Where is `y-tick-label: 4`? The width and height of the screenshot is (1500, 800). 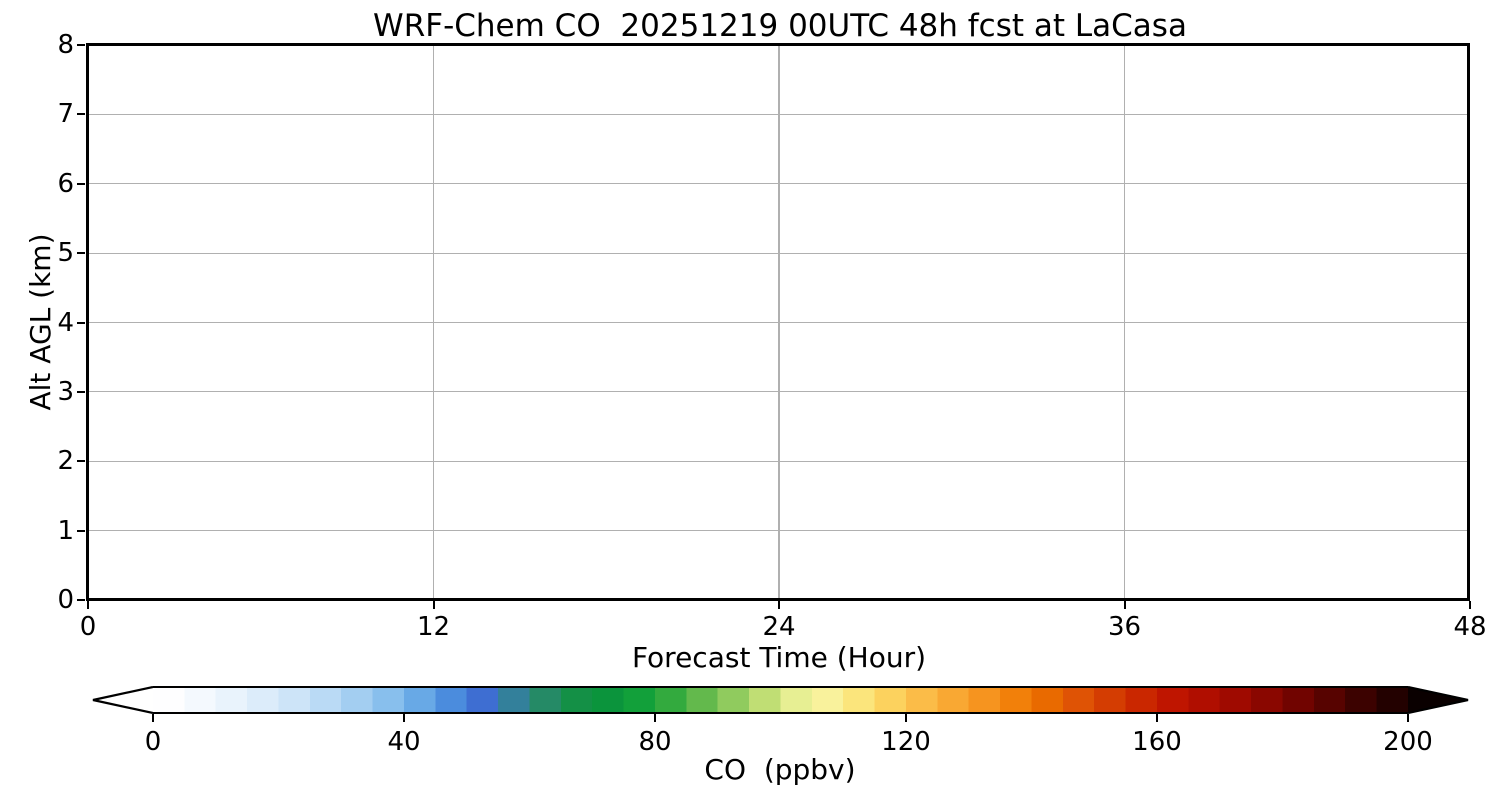
y-tick-label: 4 is located at coordinates (65, 322).